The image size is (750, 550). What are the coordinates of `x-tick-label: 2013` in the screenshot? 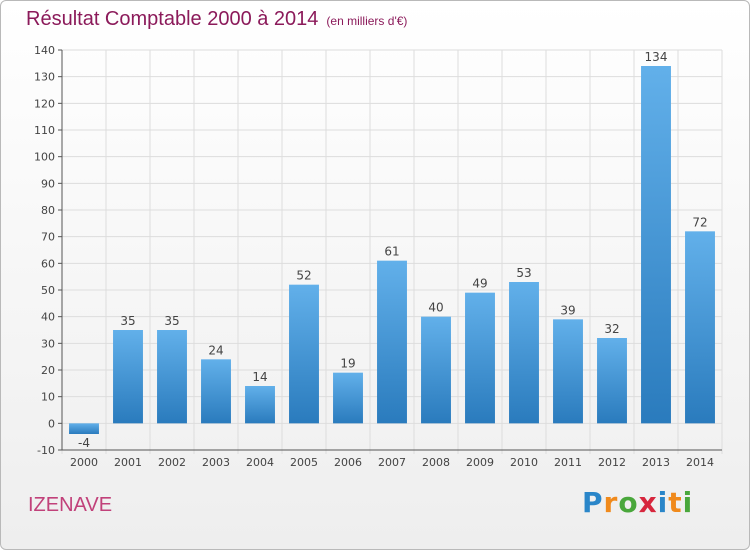 It's located at (656, 462).